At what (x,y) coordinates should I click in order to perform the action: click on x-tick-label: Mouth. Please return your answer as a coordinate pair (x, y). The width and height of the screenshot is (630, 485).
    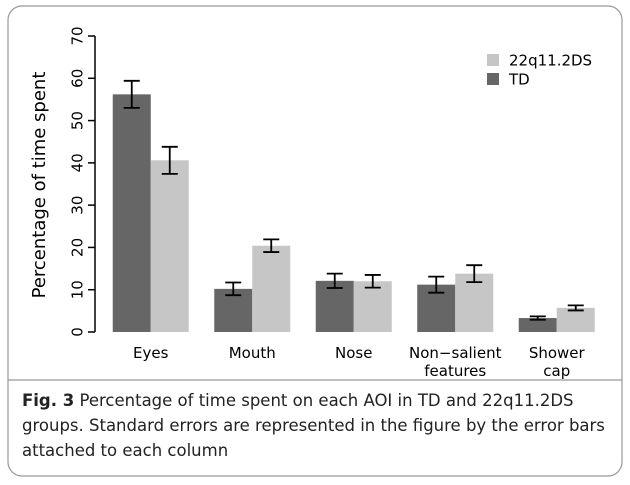
    Looking at the image, I should click on (252, 353).